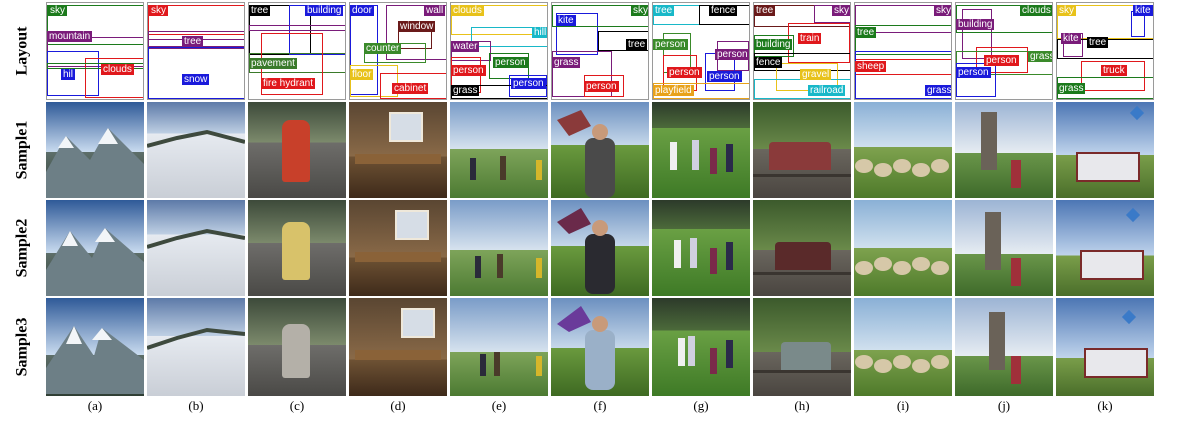  What do you see at coordinates (362, 74) in the screenshot?
I see `object-tag: floor` at bounding box center [362, 74].